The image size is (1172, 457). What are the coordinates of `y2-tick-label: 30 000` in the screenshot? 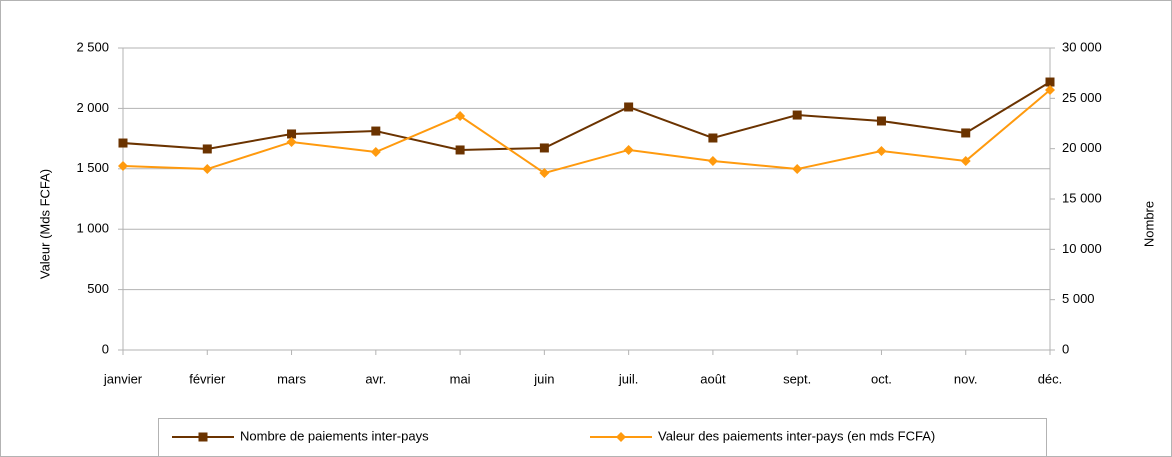 It's located at (1082, 46).